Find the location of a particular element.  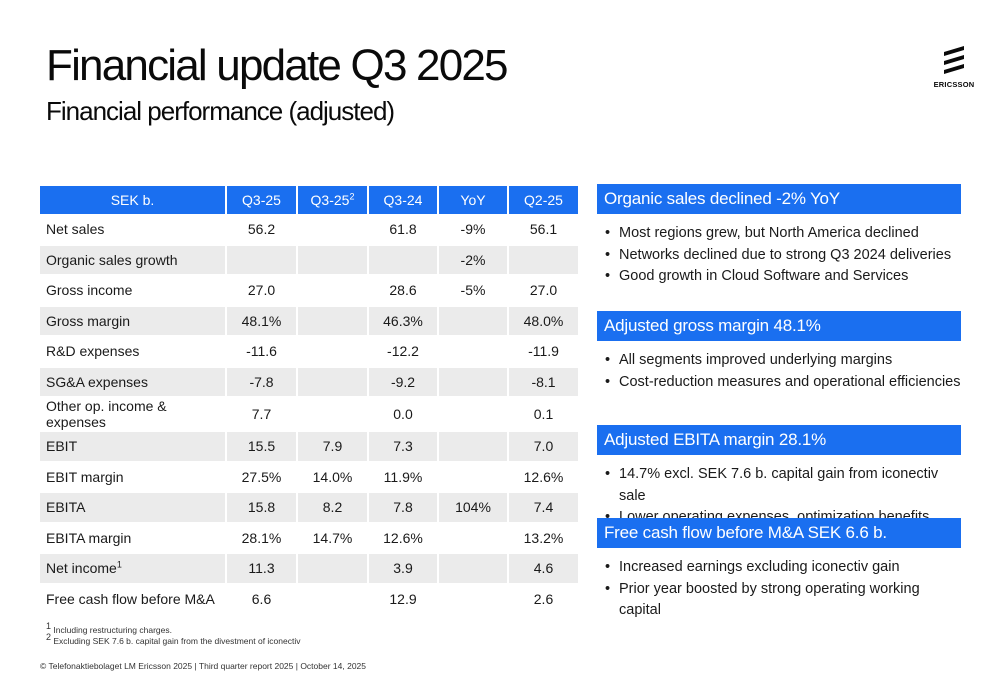

cell-q3-25-excl: 14.0% is located at coordinates (333, 477).